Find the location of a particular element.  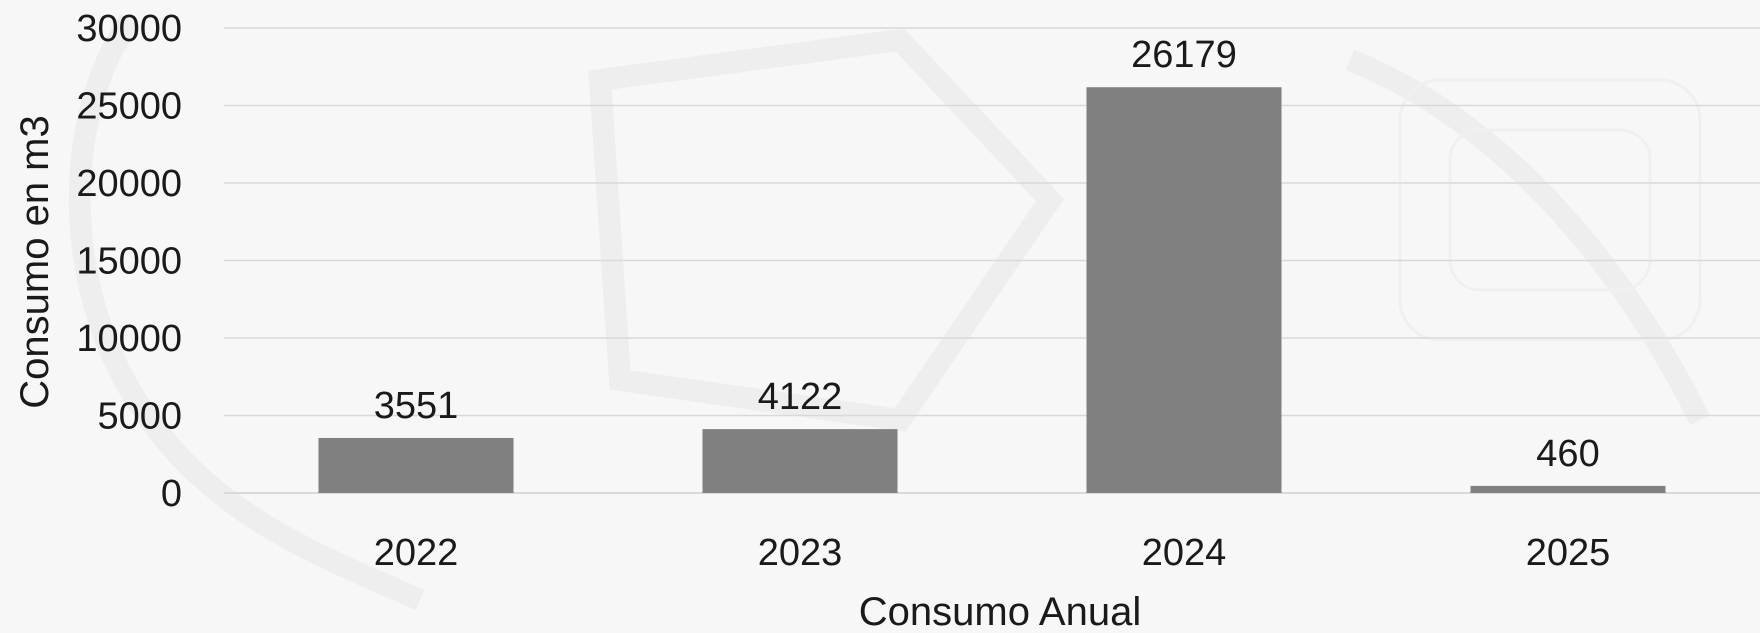

bar-2025 is located at coordinates (1568, 489).